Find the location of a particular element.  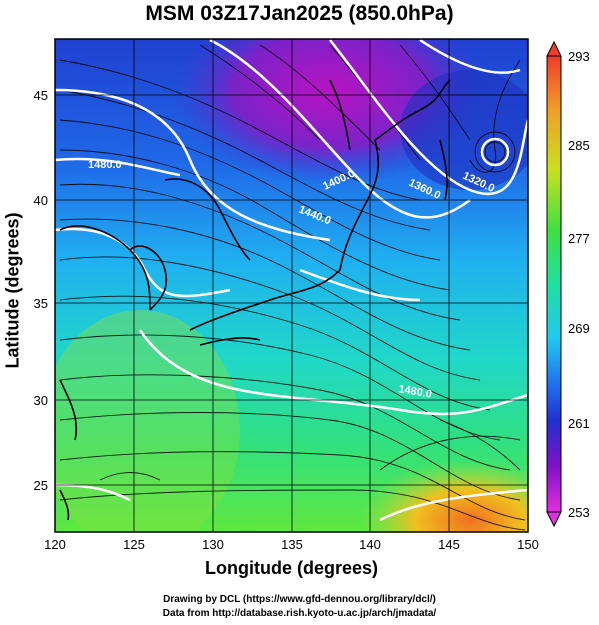

map-title: MSM 03Z17Jan2025 (850.0hPa) is located at coordinates (299, 13).